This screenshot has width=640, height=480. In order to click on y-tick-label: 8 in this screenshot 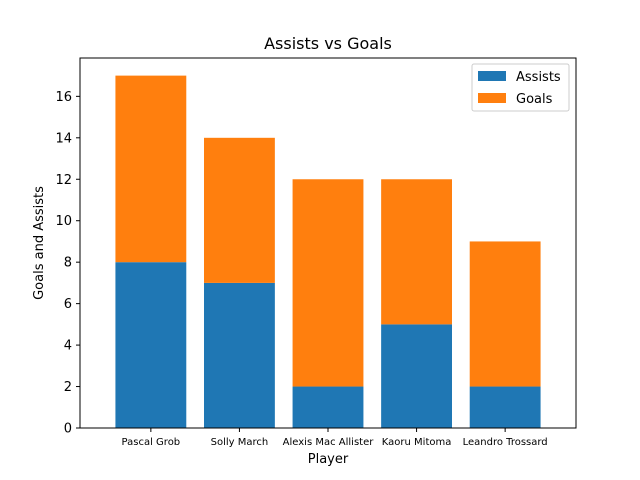, I will do `click(68, 263)`.